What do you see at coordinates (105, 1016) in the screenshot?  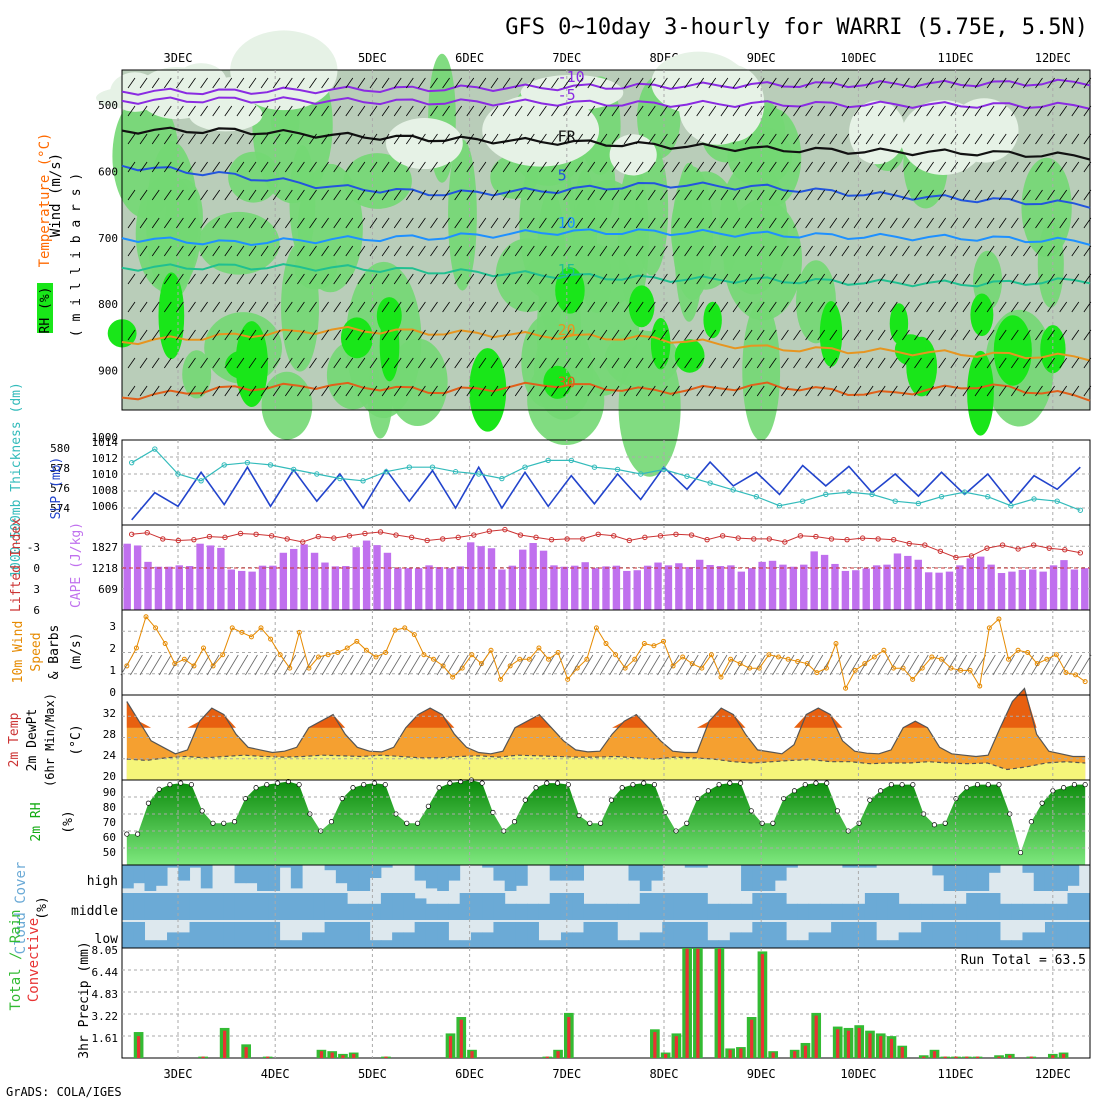 I see `precip-tick: 3.22` at bounding box center [105, 1016].